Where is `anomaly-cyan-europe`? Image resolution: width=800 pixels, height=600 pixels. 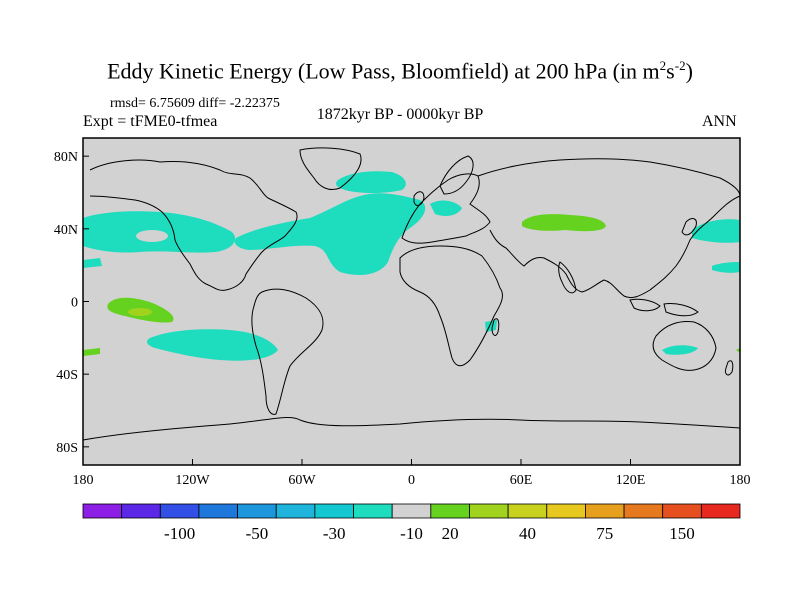
anomaly-cyan-europe is located at coordinates (446, 208).